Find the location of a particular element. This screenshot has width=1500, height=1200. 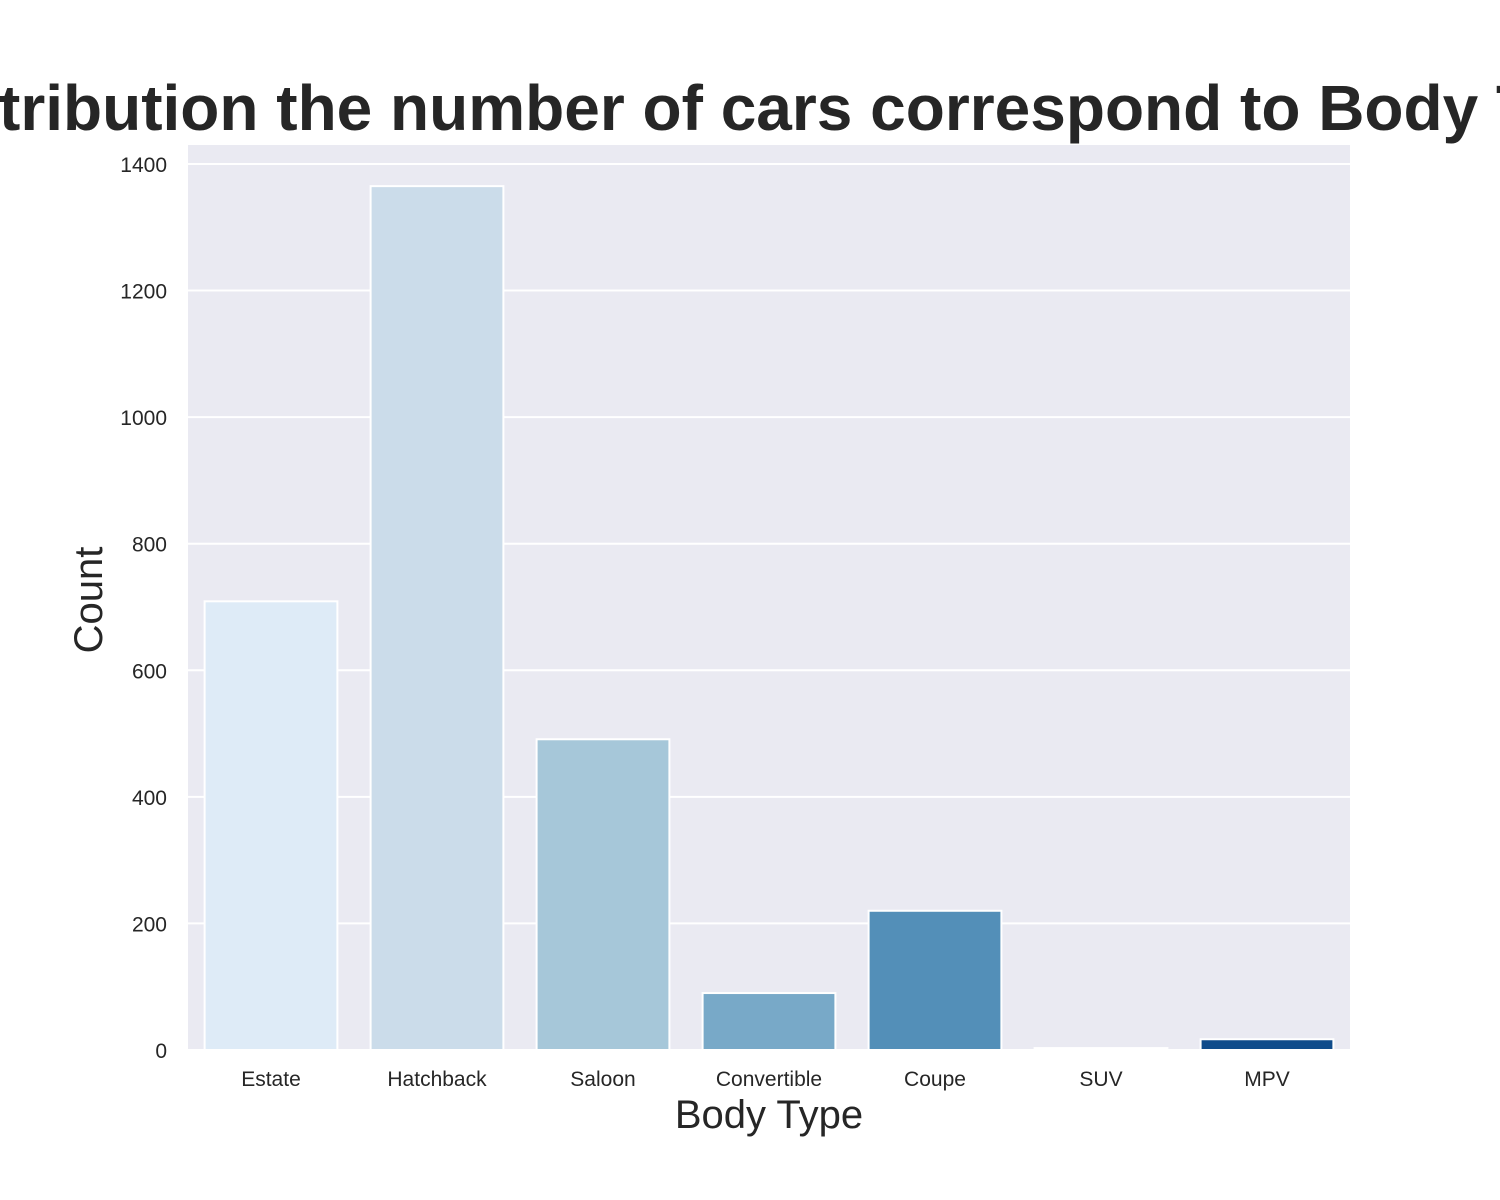

bar-suv is located at coordinates (1101, 1049).